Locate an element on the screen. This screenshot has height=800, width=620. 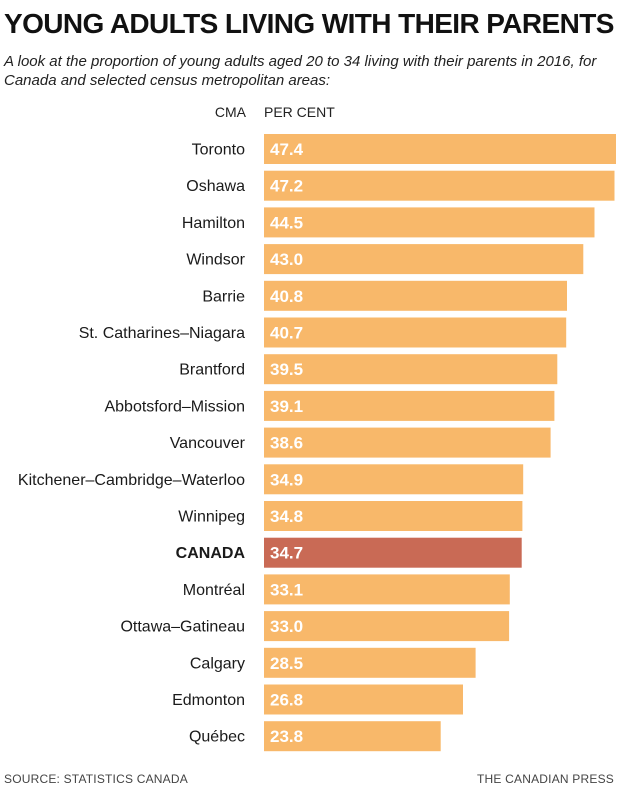
value-label: 26.8 is located at coordinates (286, 700).